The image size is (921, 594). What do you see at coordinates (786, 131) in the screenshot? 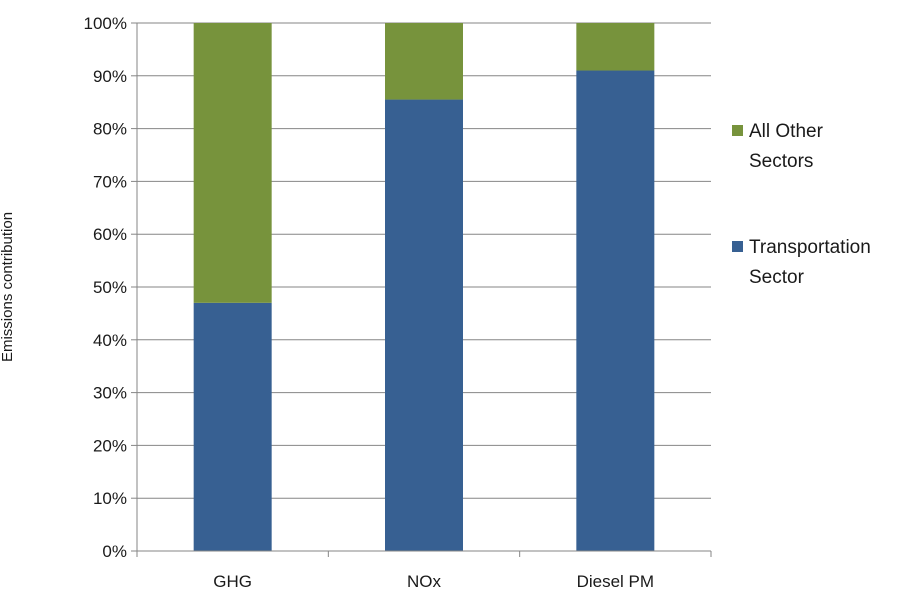
I see `legend-label: All Other` at bounding box center [786, 131].